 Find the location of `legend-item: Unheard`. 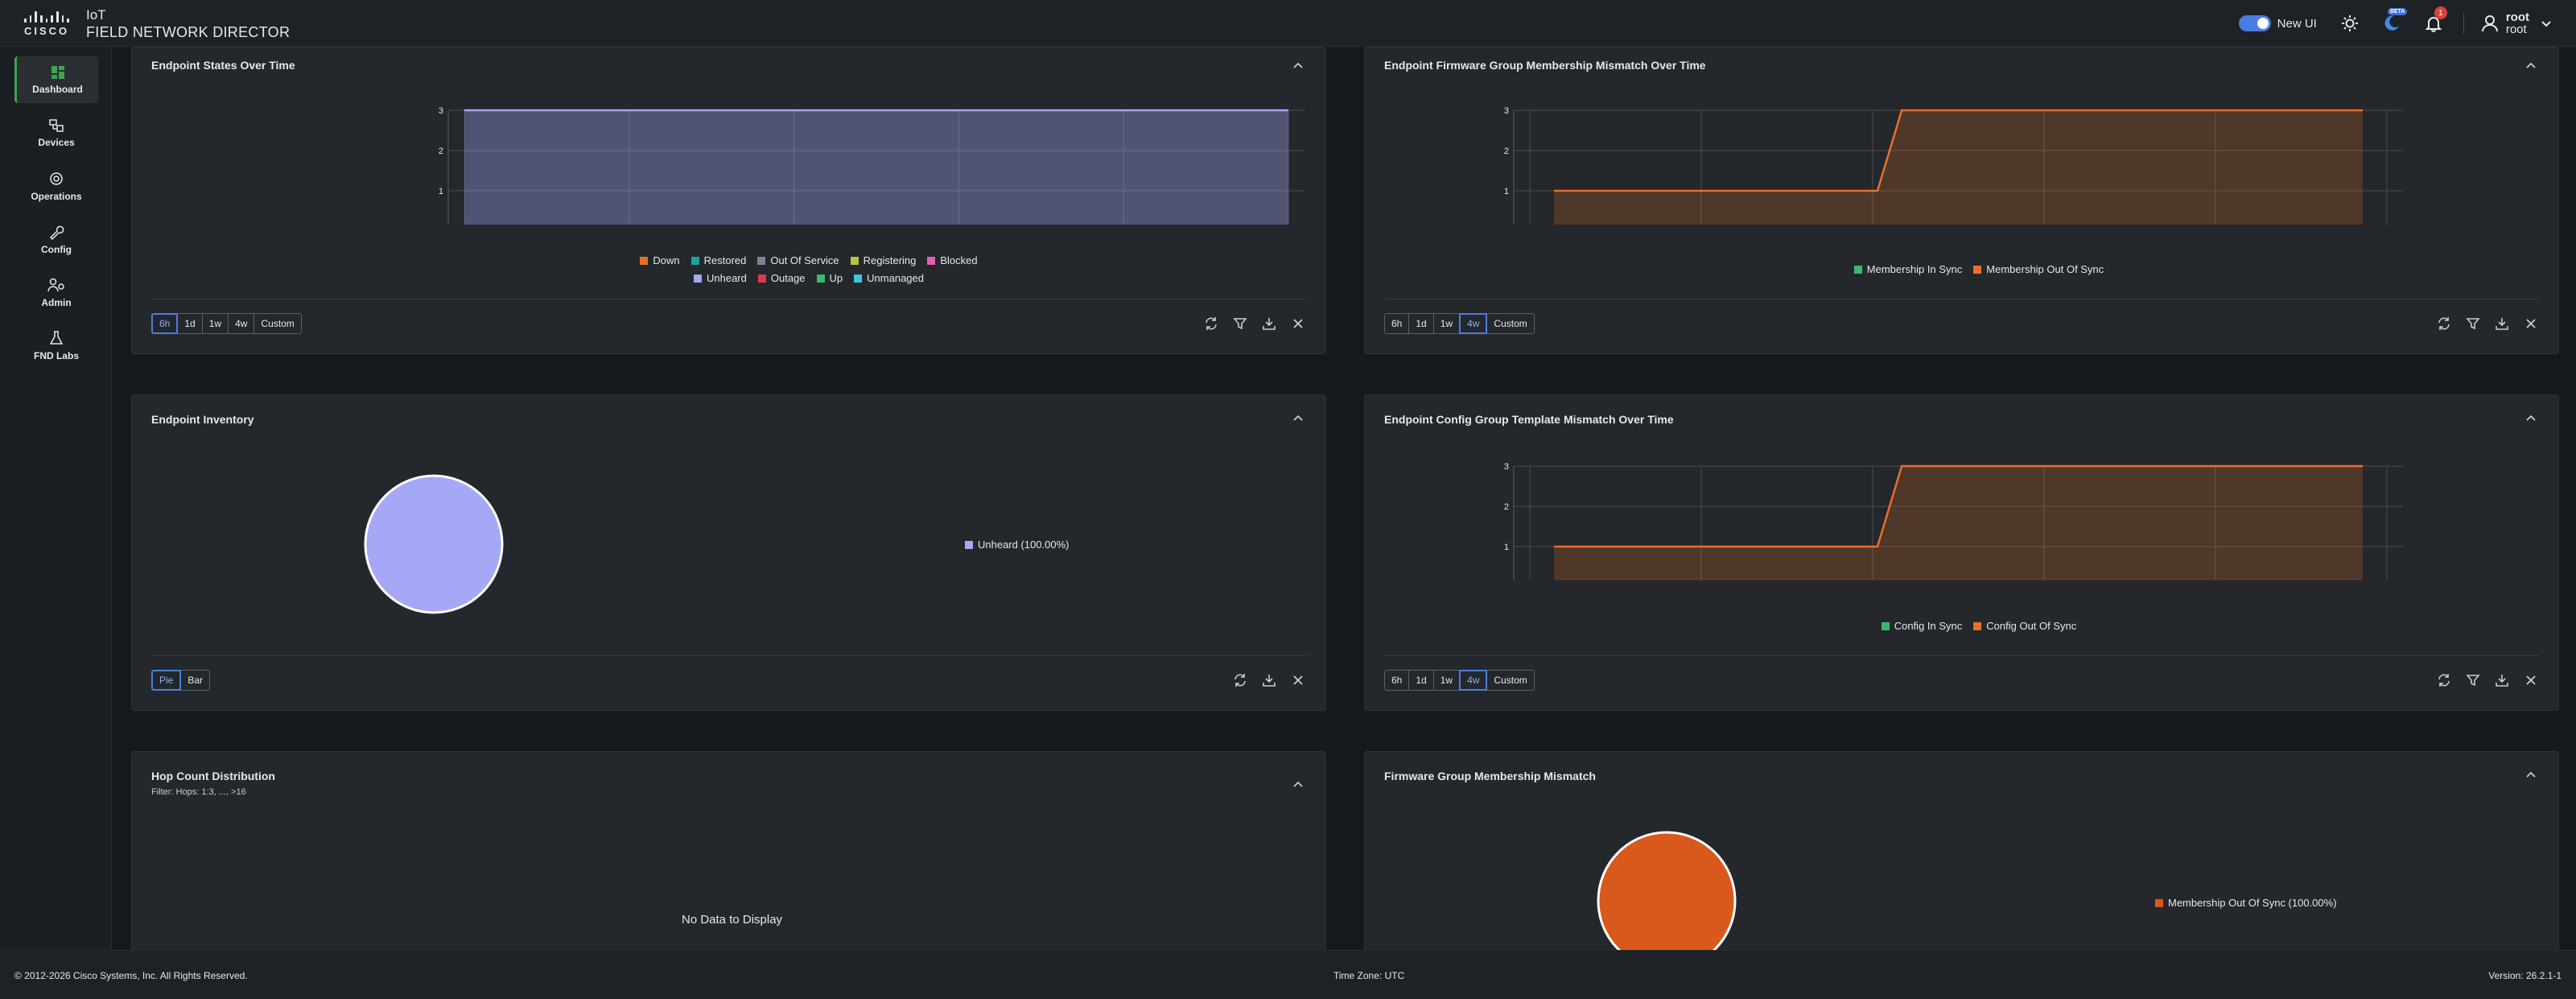

legend-item: Unheard is located at coordinates (720, 278).